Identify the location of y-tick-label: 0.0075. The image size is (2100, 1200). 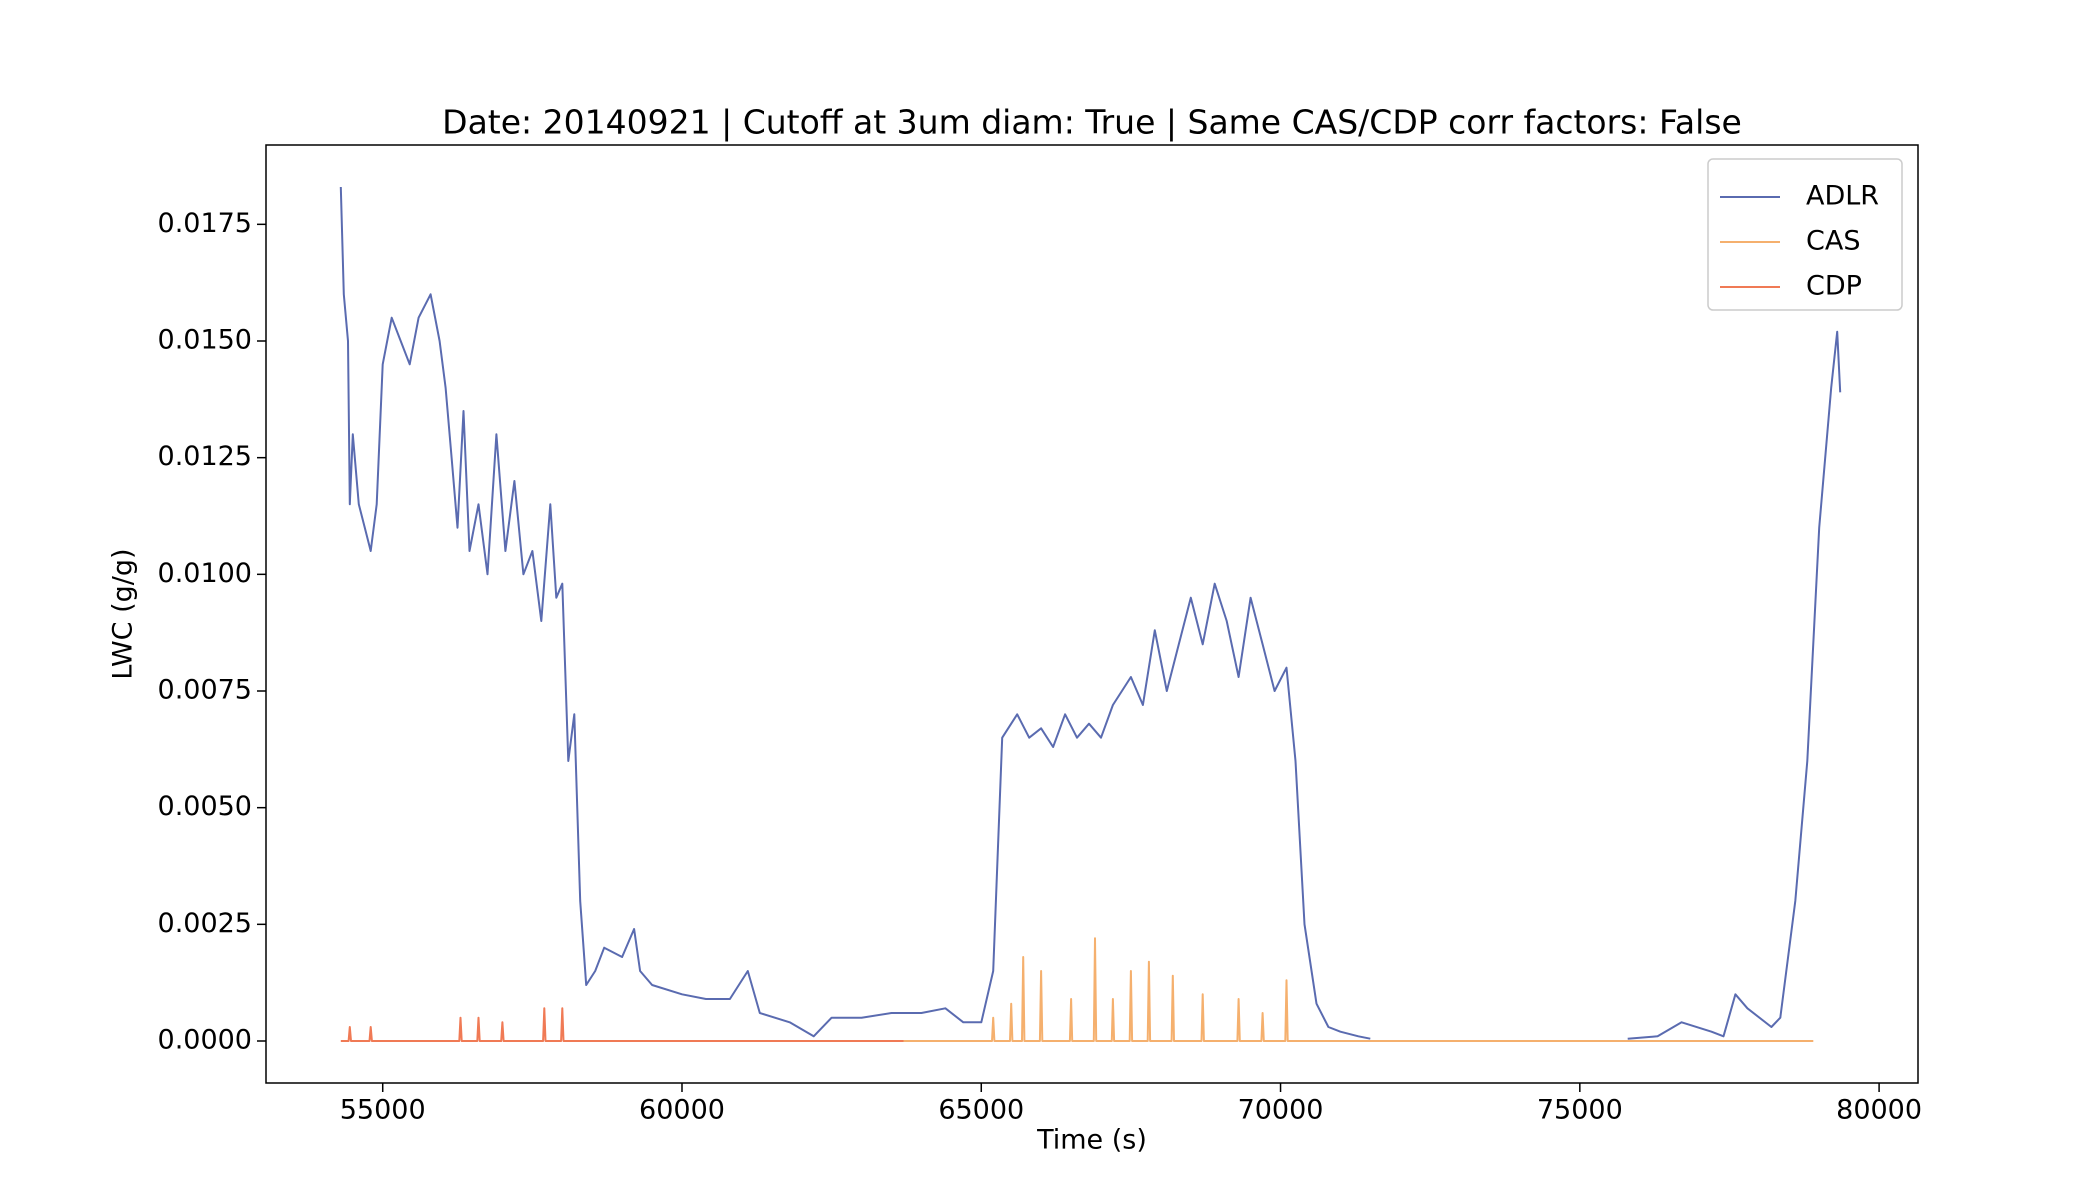
(205, 690).